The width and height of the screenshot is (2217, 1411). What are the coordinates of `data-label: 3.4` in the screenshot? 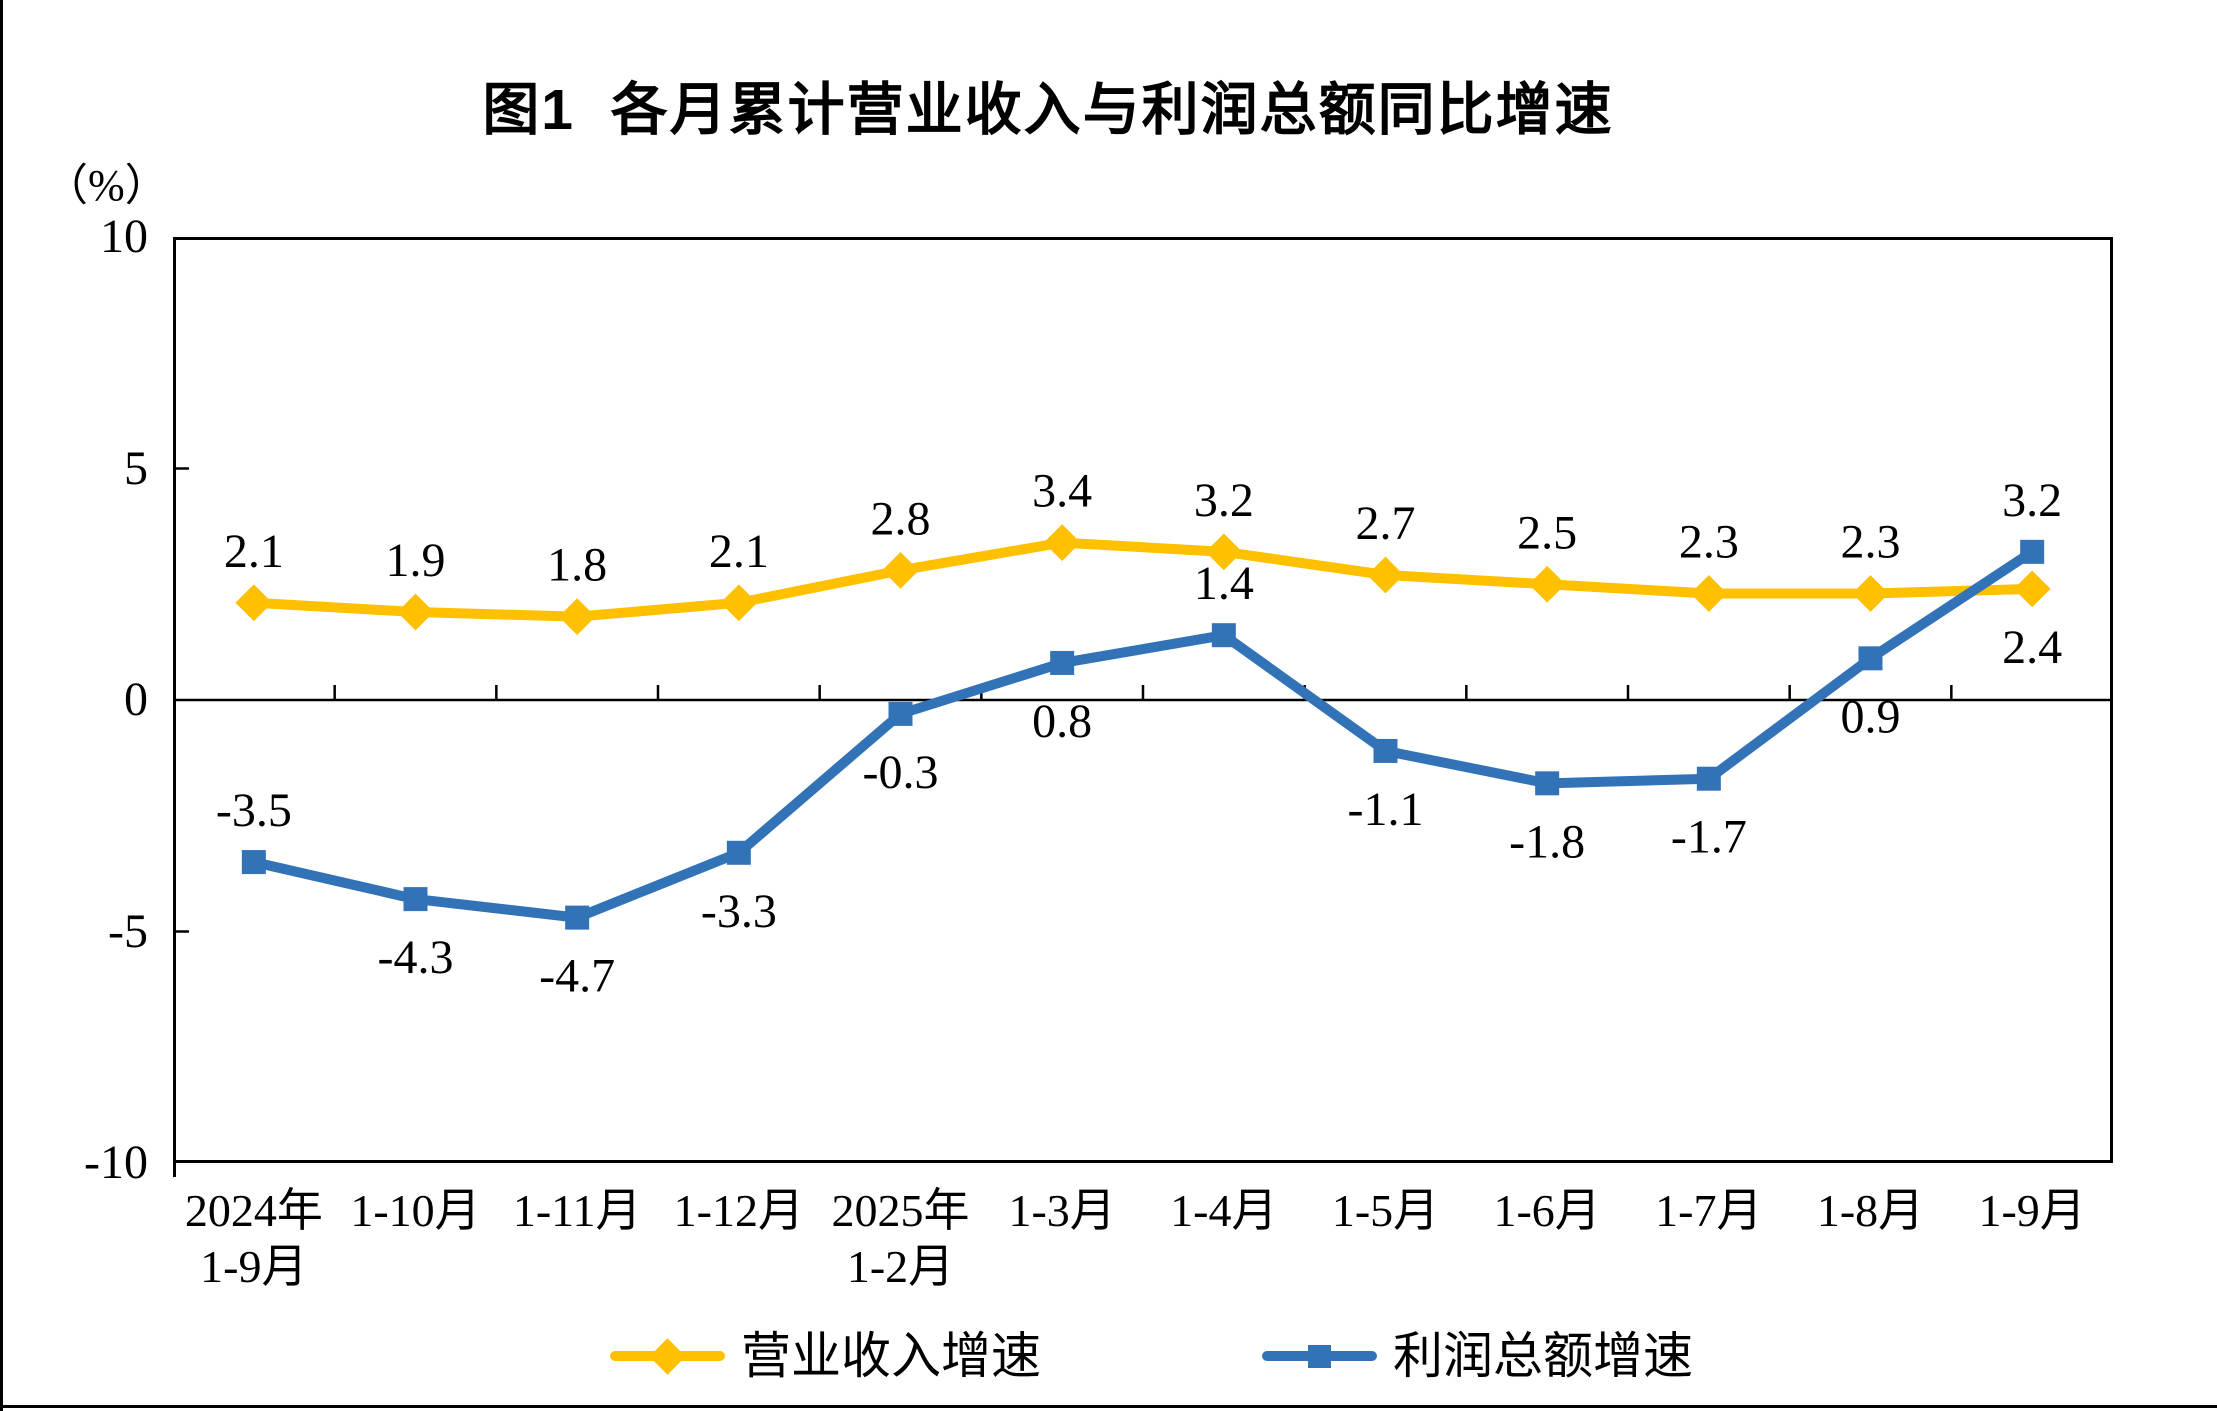 It's located at (1062, 491).